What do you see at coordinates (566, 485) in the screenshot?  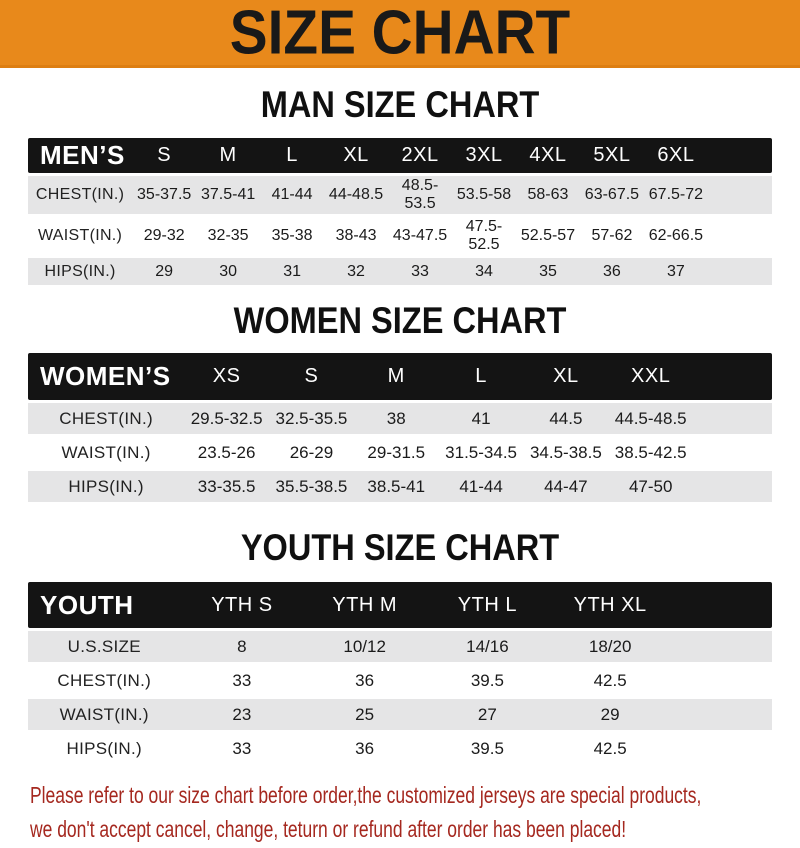 I see `size-value-cell: 44-47` at bounding box center [566, 485].